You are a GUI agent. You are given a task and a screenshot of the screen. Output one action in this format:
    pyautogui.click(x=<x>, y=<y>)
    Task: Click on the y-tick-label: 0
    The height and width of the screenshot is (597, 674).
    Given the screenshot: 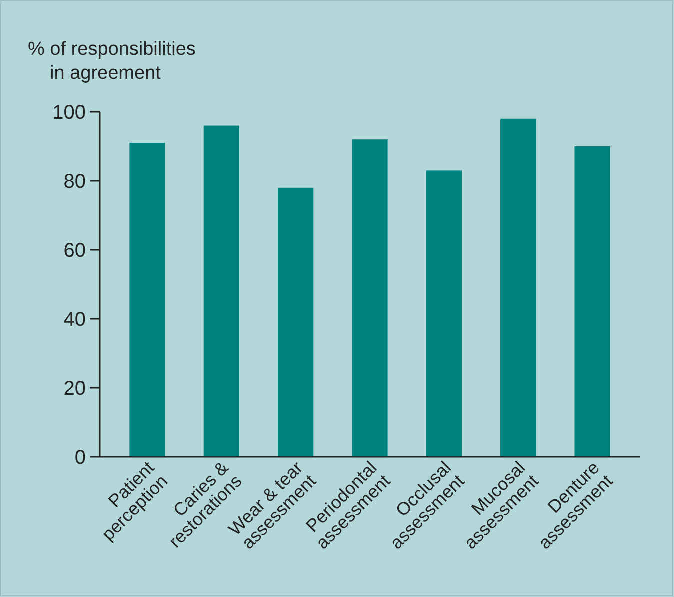 What is the action you would take?
    pyautogui.click(x=80, y=458)
    